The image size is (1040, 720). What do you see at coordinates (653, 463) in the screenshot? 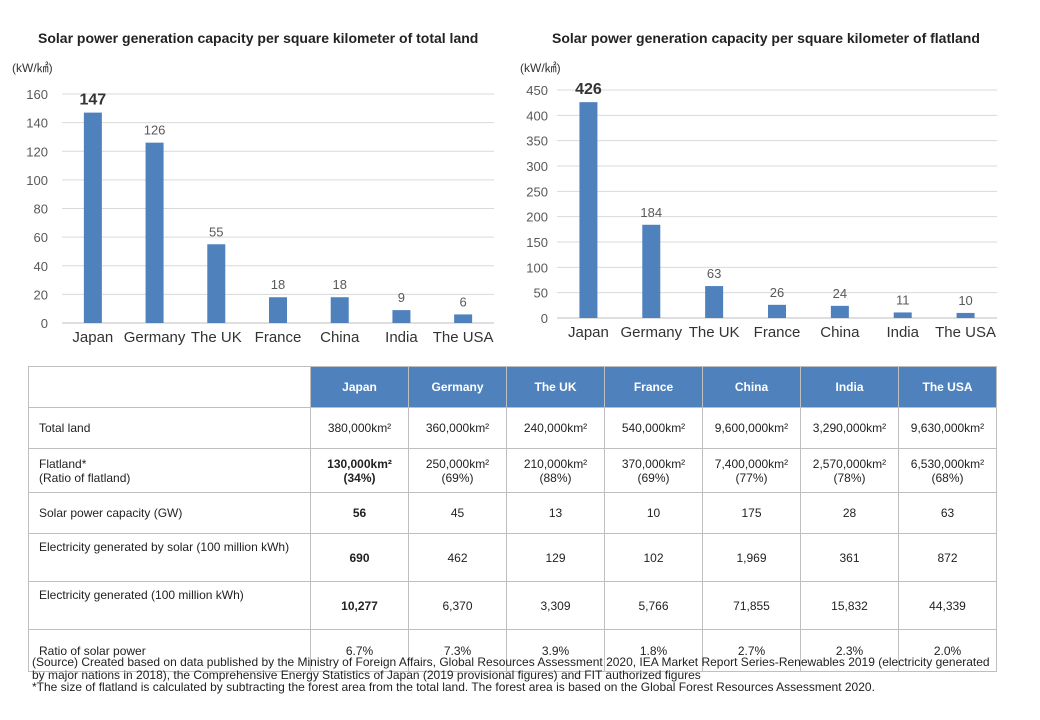
I see `cell-value: 370,000km²` at bounding box center [653, 463].